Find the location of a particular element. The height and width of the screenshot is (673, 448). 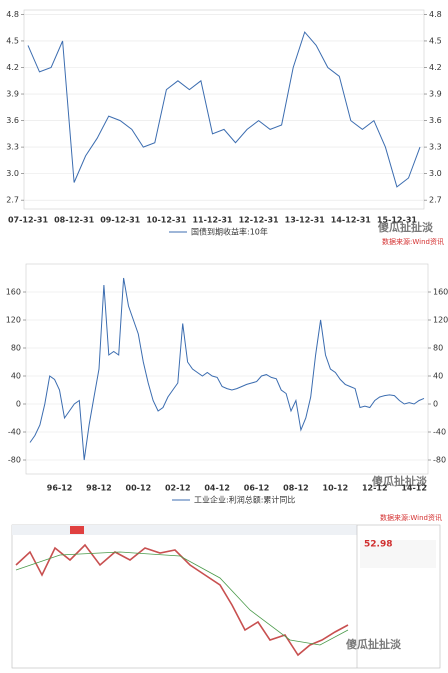

x-tick-label: 08-12-31 is located at coordinates (74, 220).